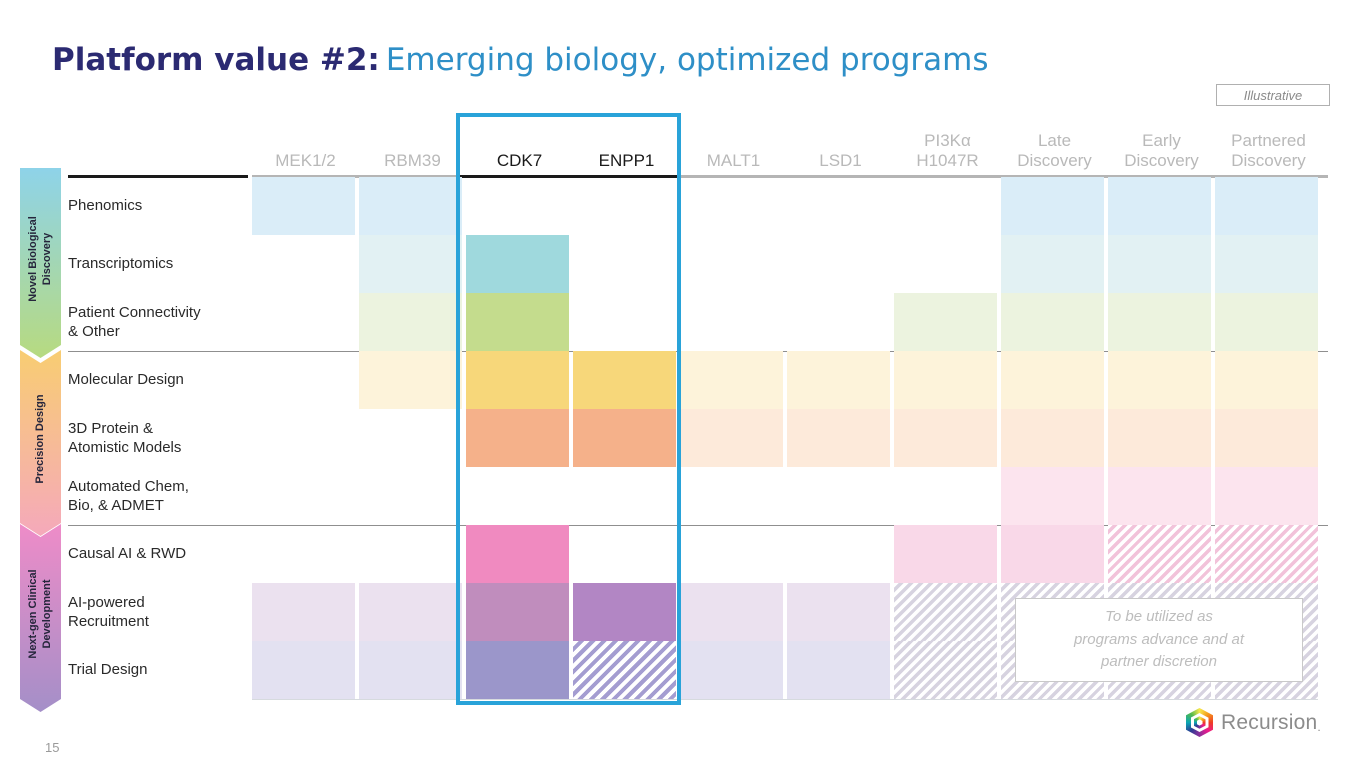  What do you see at coordinates (410, 206) in the screenshot?
I see `cell-rbm39-r1` at bounding box center [410, 206].